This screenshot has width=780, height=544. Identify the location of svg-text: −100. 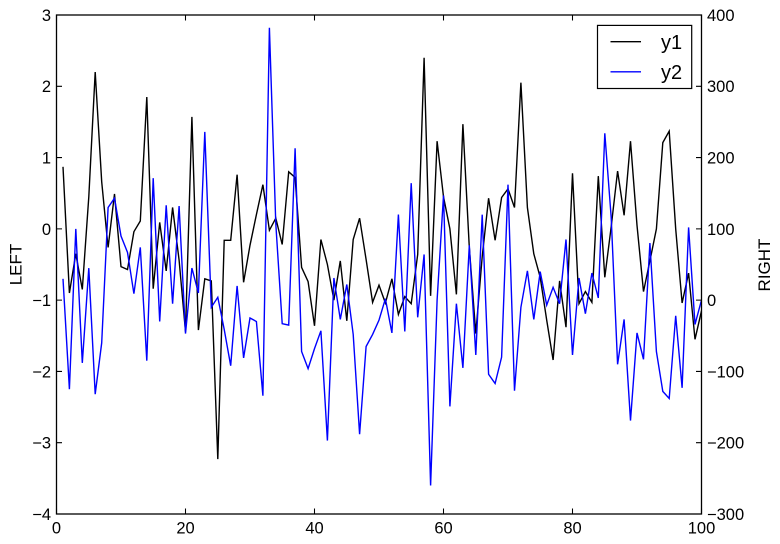
(725, 372).